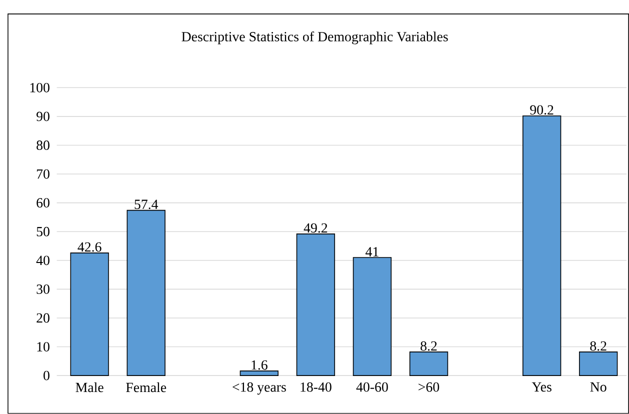 The height and width of the screenshot is (414, 629). Describe the element at coordinates (43, 117) in the screenshot. I see `y-tick-label: 90` at that location.